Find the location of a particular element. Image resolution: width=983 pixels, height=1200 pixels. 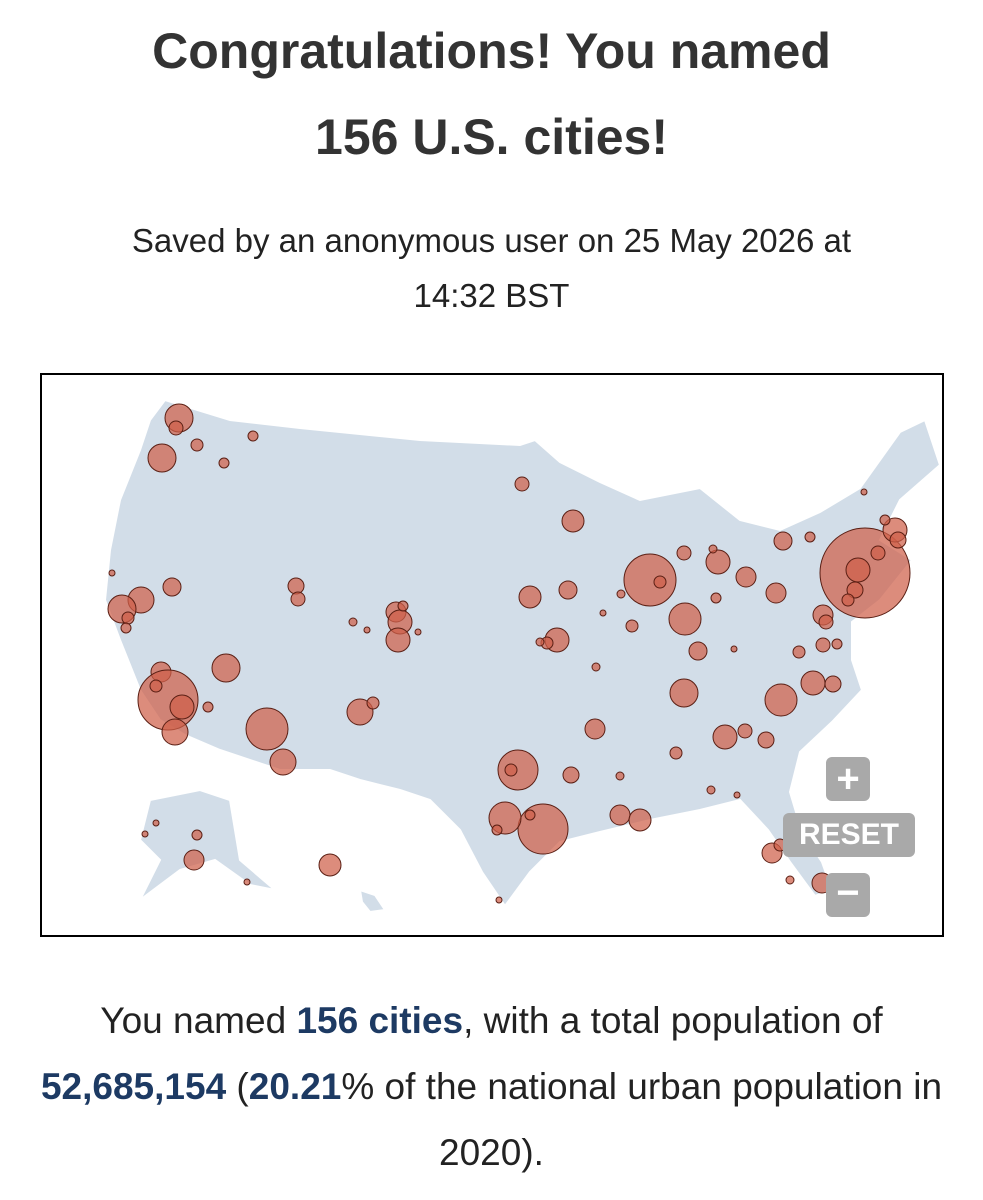

text: You named is located at coordinates (198, 1020).